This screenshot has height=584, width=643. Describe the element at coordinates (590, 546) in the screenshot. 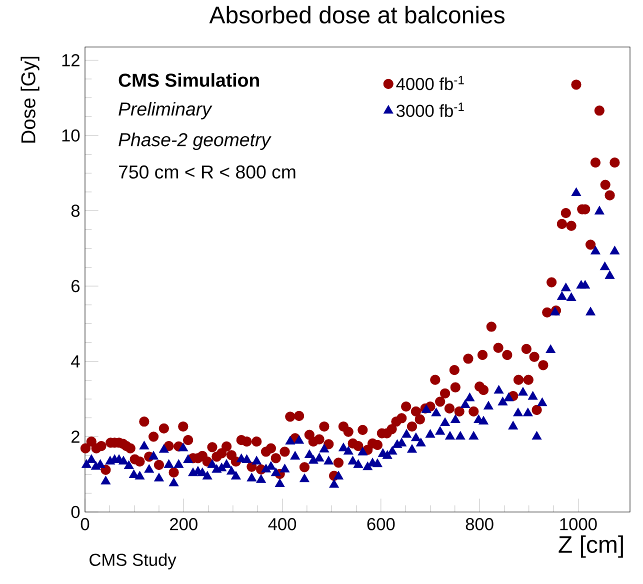

I see `x-axis-title: Z [cm]` at that location.